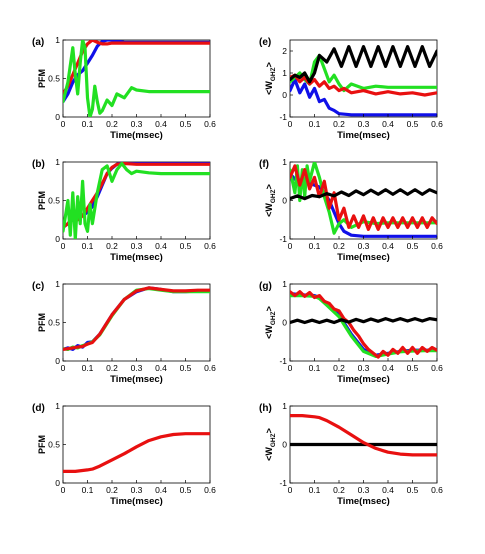 The width and height of the screenshot is (485, 554). I want to click on y-tick-label: 2, so click(284, 51).